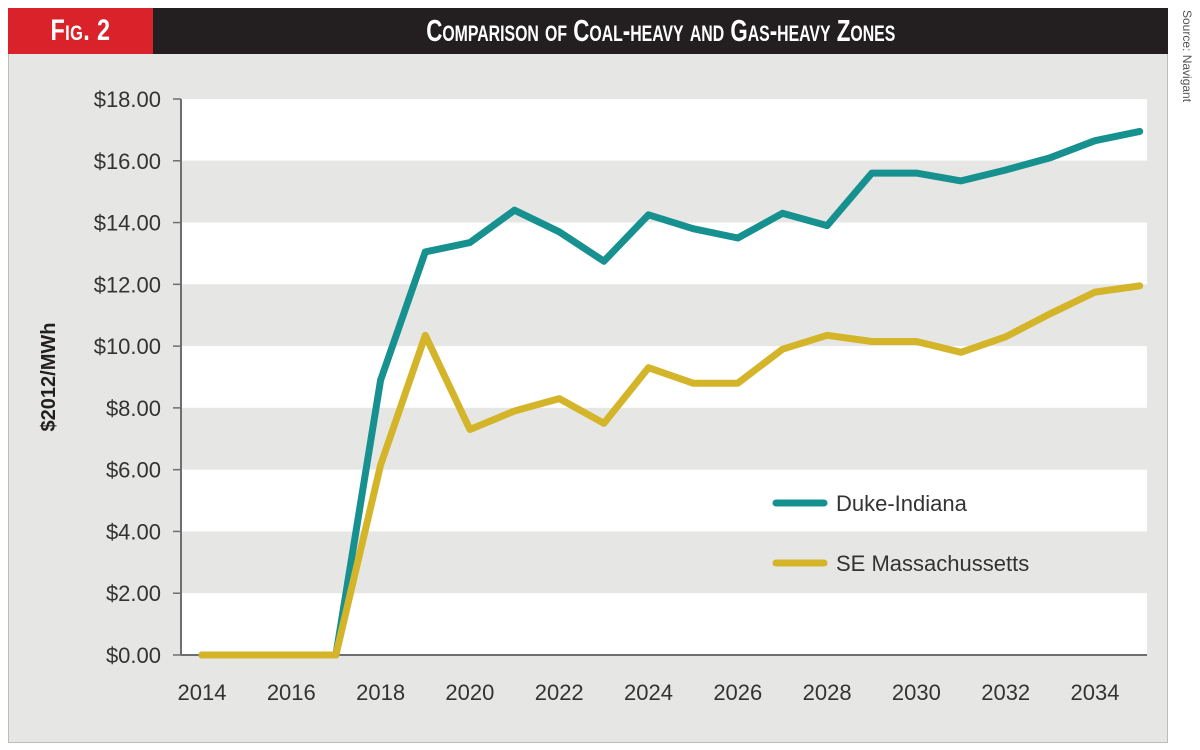 This screenshot has width=1200, height=750. What do you see at coordinates (932, 563) in the screenshot?
I see `legend-label: SE Massachussetts` at bounding box center [932, 563].